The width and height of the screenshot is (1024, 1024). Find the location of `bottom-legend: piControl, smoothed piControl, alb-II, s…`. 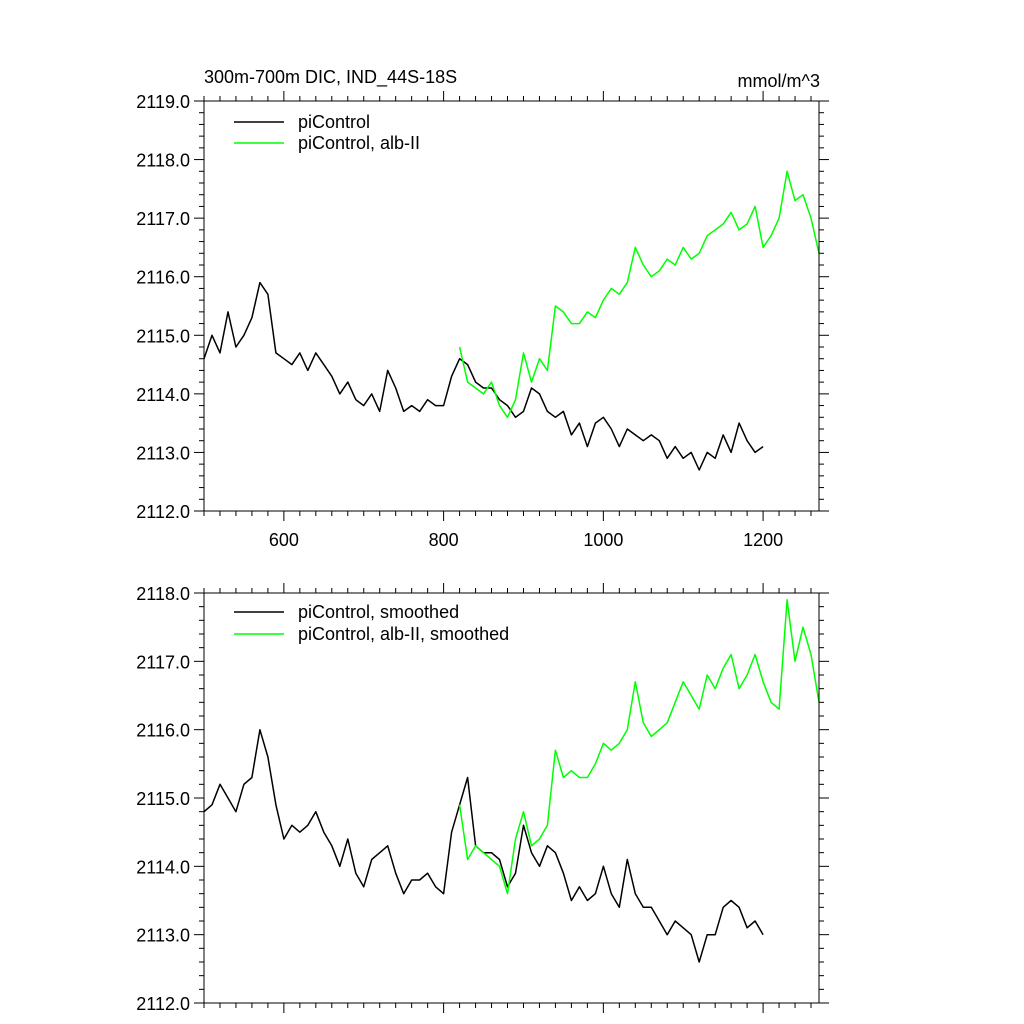

bottom-legend: piControl, smoothed piControl, alb-II, s… is located at coordinates (371, 623).